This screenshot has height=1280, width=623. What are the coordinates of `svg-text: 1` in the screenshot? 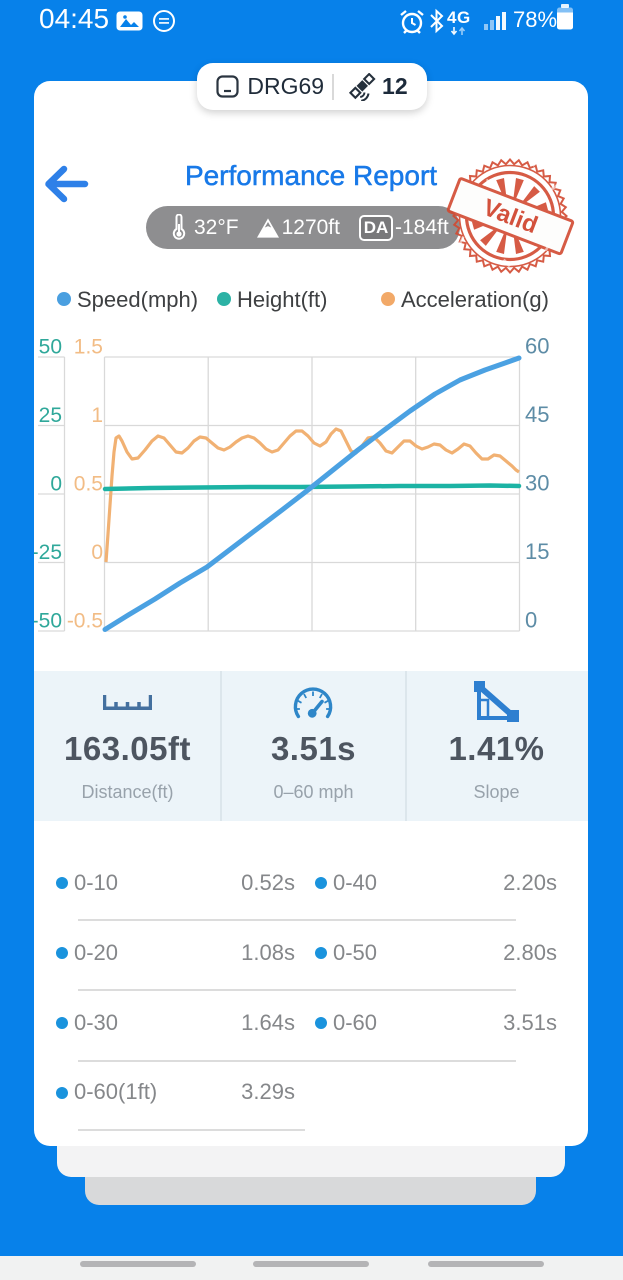 It's located at (97, 415).